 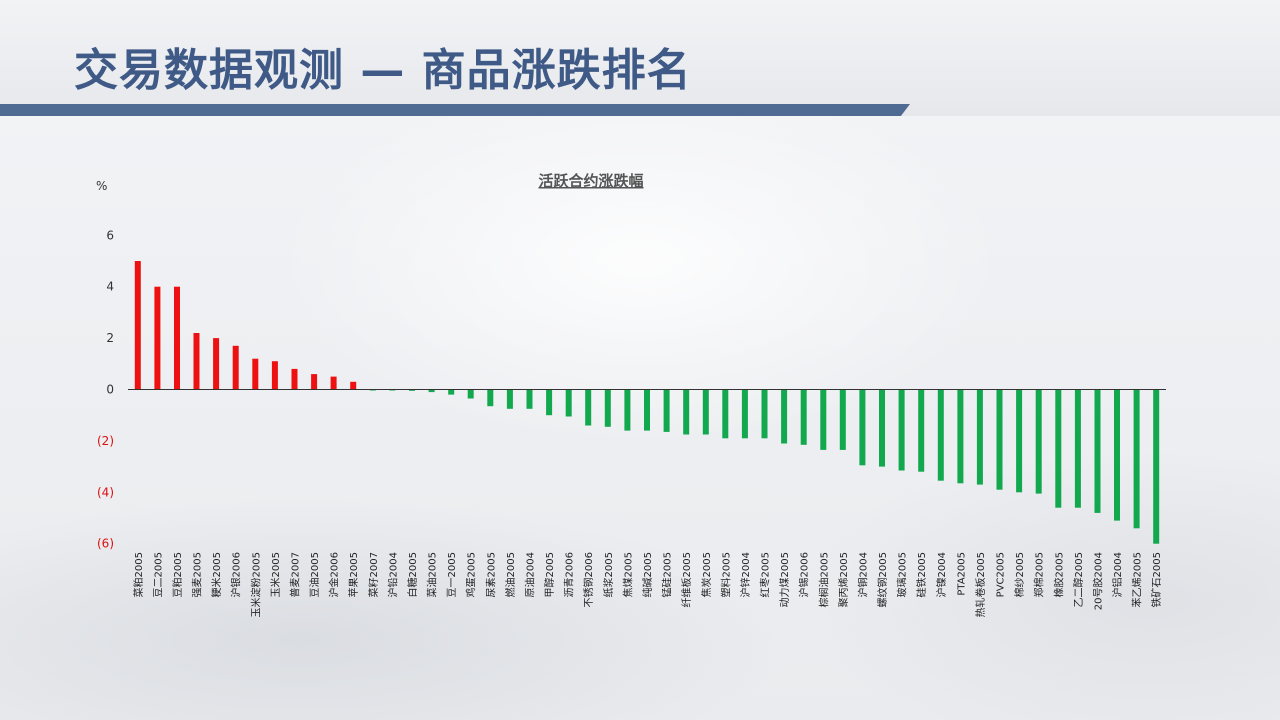 I want to click on x-tick-label: 沪铝2004, so click(x=1117, y=574).